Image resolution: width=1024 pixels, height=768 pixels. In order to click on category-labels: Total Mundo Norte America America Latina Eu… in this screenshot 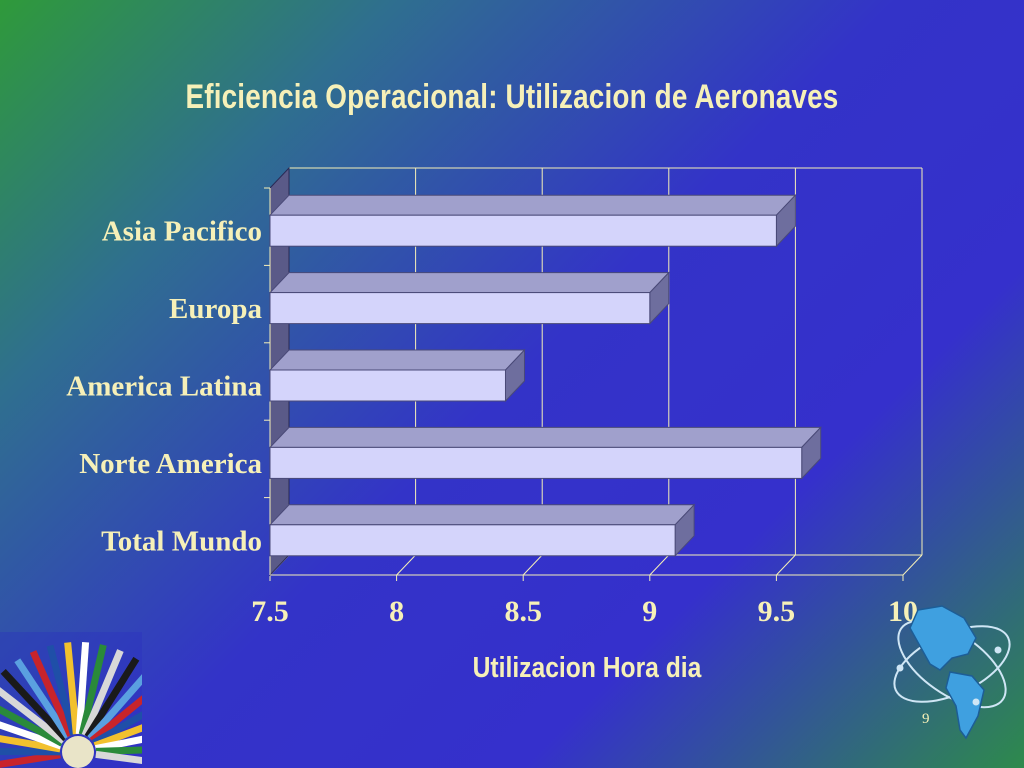, I will do `click(164, 387)`.